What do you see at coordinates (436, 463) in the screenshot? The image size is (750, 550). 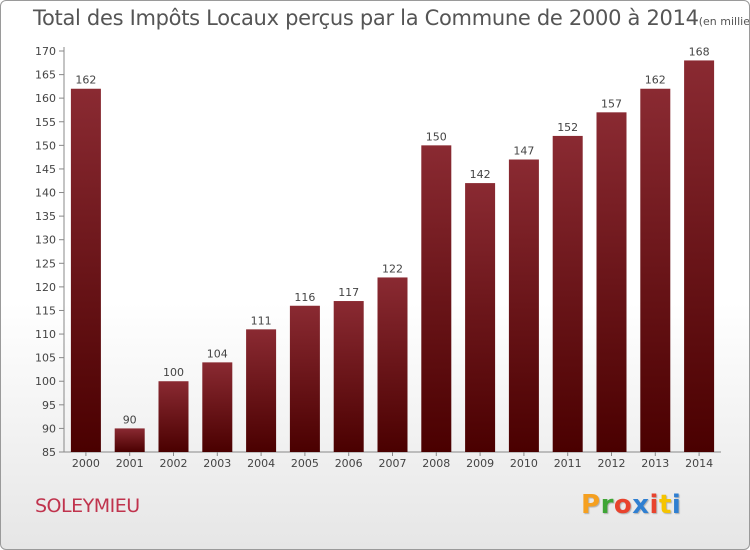 I see `x-tick-label: 2008` at bounding box center [436, 463].